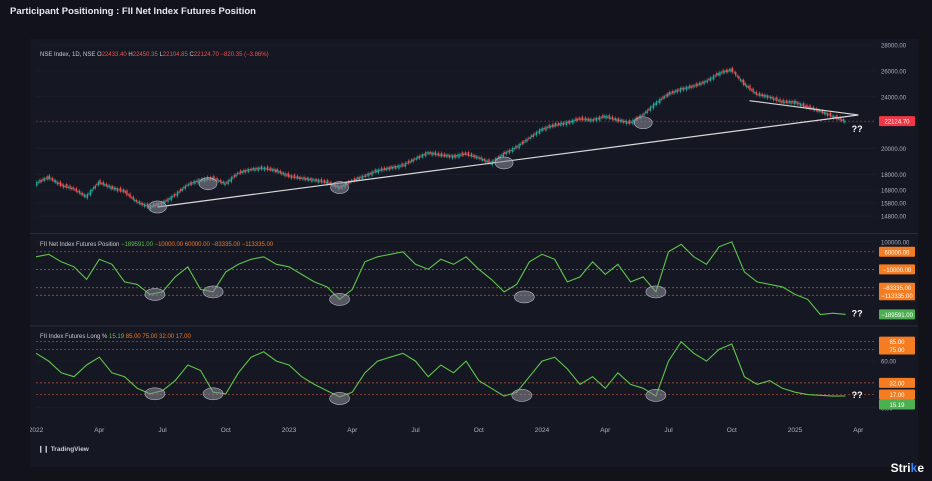 The image size is (932, 481). I want to click on x-tick-label: Oct, so click(732, 430).